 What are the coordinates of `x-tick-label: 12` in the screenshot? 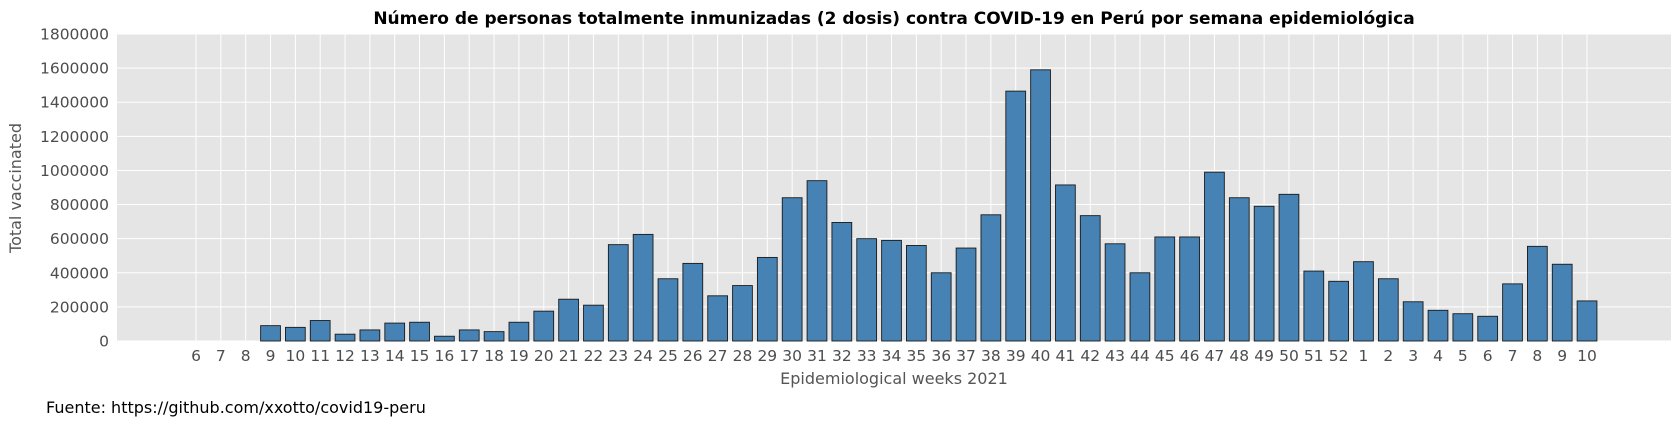 It's located at (345, 356).